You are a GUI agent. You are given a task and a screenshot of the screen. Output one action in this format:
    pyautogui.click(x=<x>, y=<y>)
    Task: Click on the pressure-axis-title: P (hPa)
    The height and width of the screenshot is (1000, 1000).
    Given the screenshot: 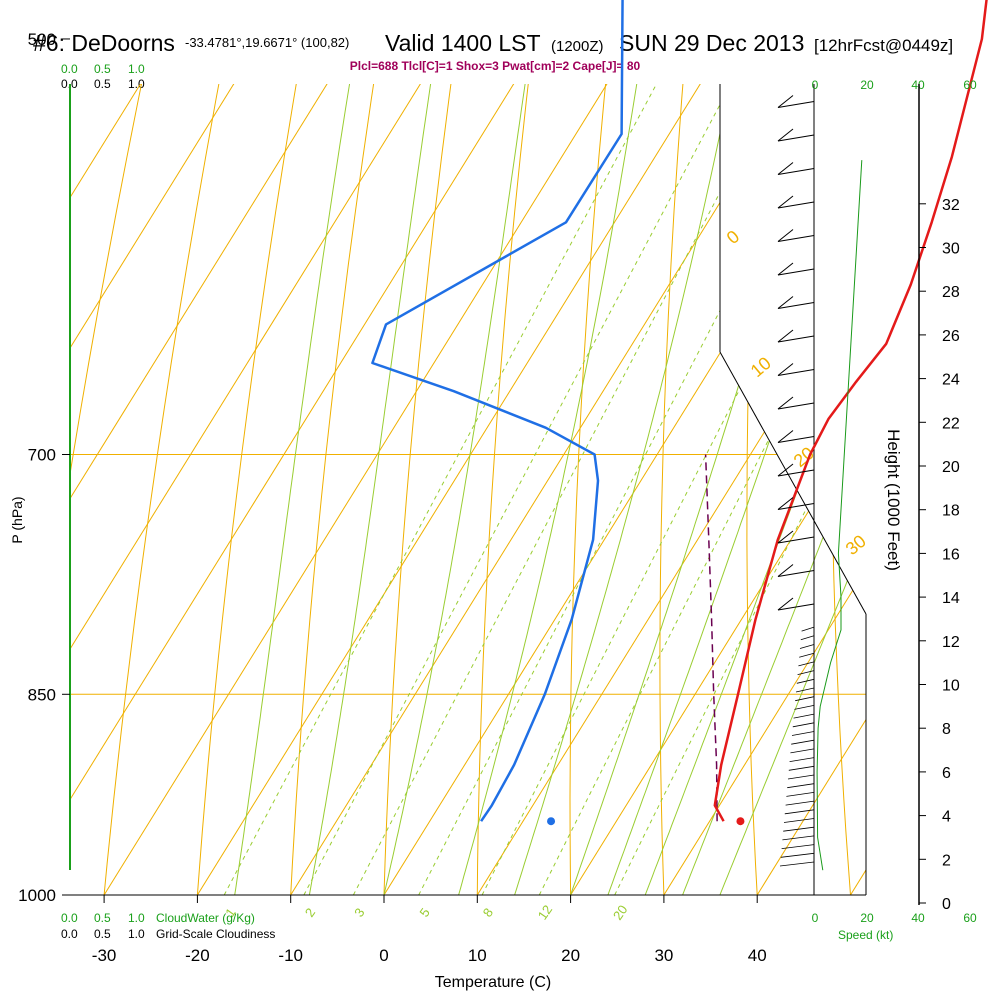 What is the action you would take?
    pyautogui.click(x=17, y=519)
    